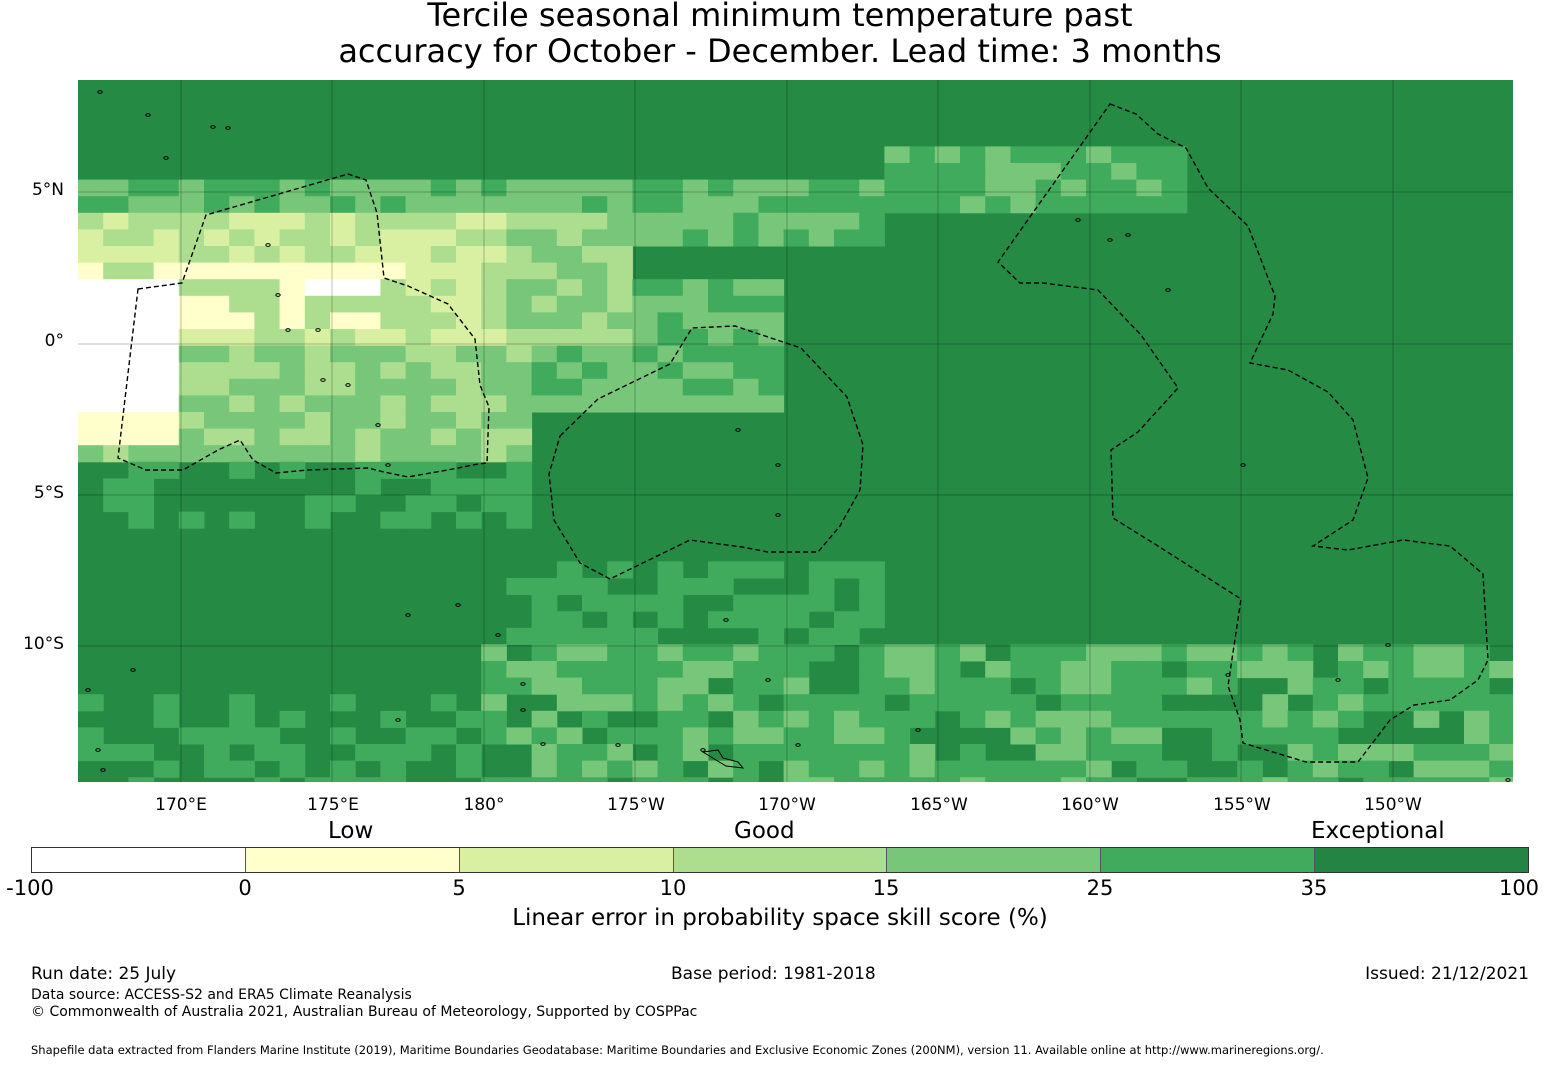 The image size is (1560, 1065). What do you see at coordinates (1090, 805) in the screenshot?
I see `lon-label-160w: 160°W` at bounding box center [1090, 805].